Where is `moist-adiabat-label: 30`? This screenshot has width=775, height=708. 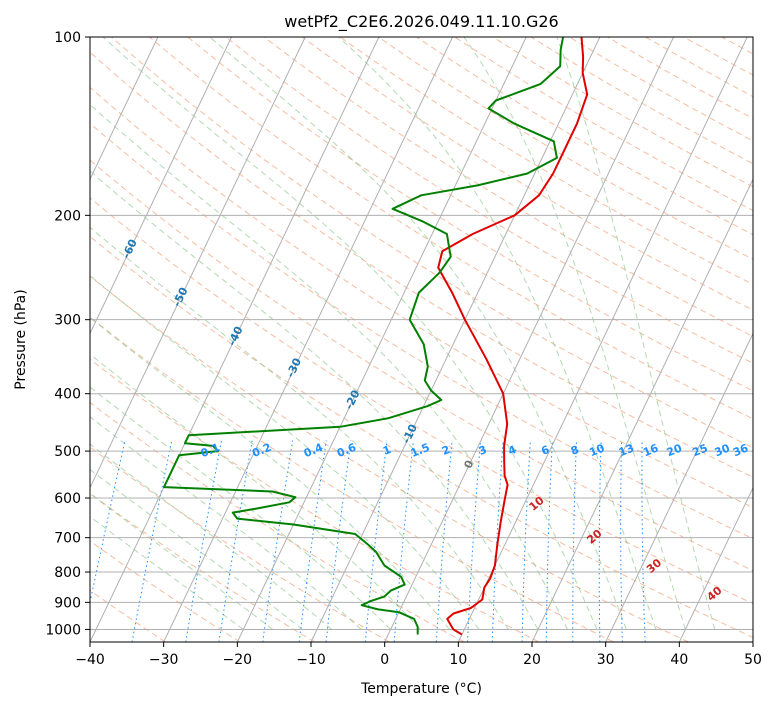
moist-adiabat-label: 30 is located at coordinates (654, 566).